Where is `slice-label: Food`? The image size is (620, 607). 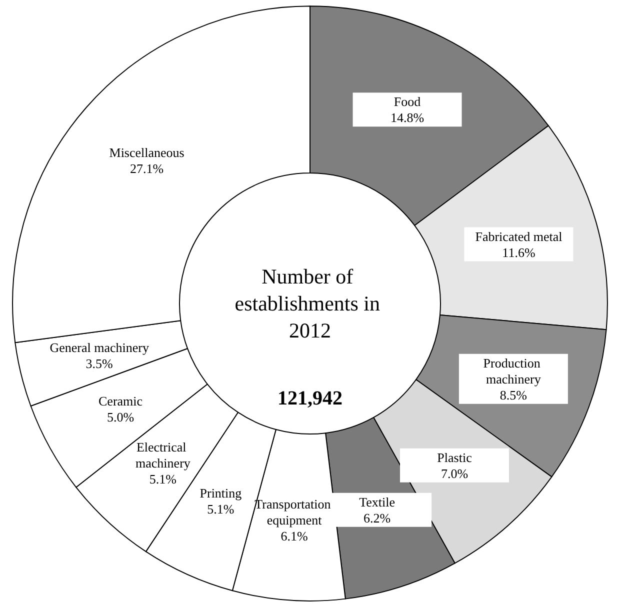
slice-label: Food is located at coordinates (408, 102).